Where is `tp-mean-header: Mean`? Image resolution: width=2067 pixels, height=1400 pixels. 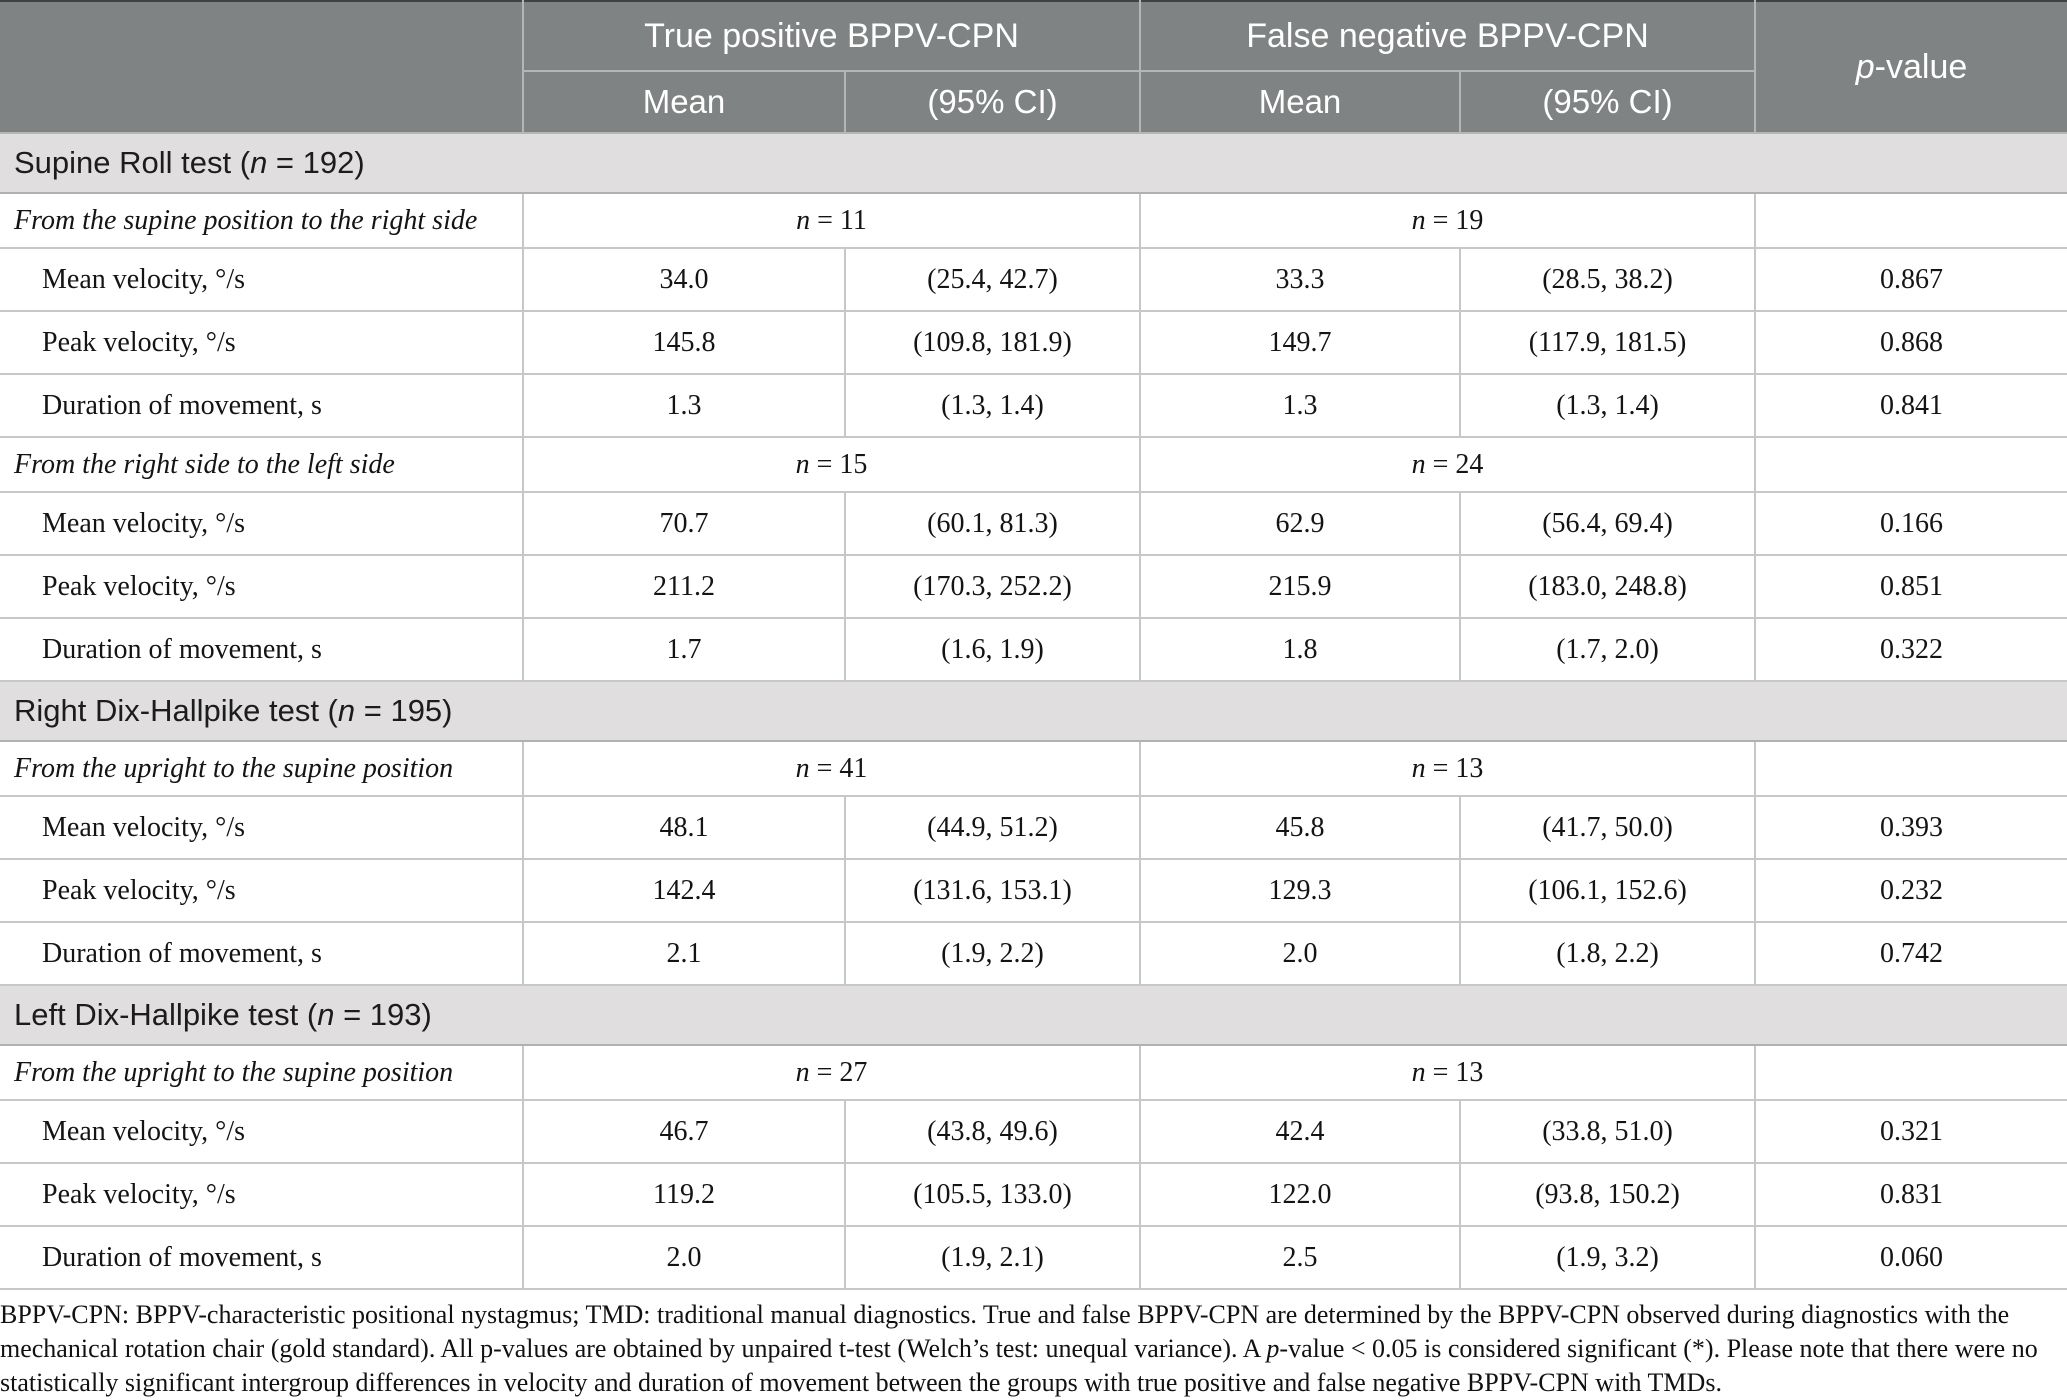
tp-mean-header: Mean is located at coordinates (684, 102).